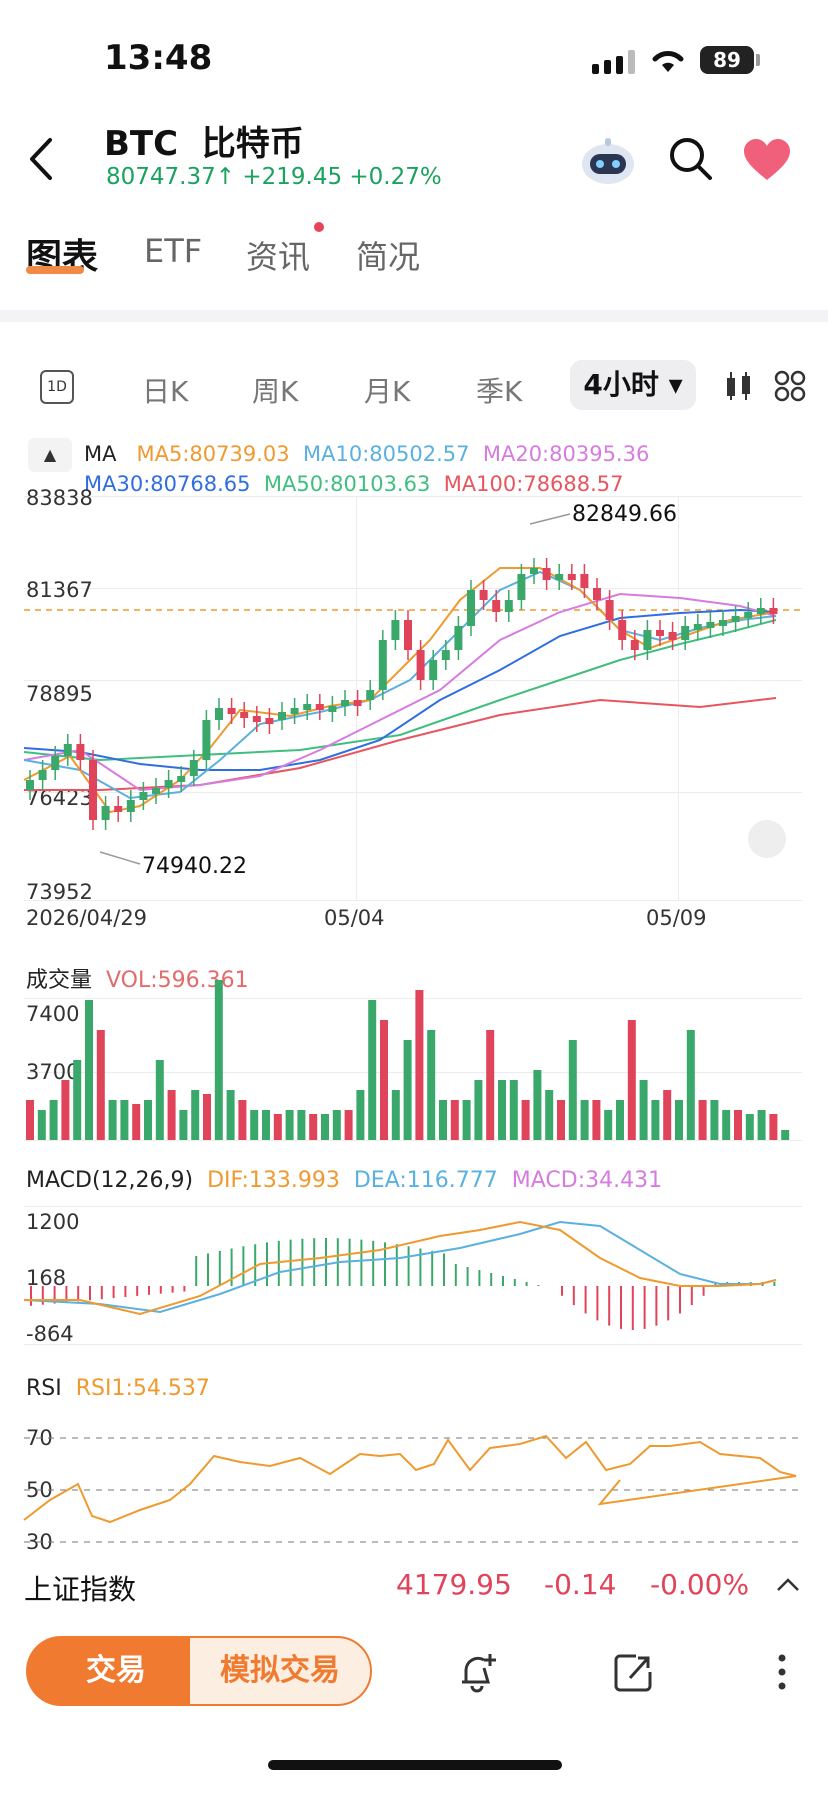  What do you see at coordinates (782, 1672) in the screenshot?
I see `more-options-icon` at bounding box center [782, 1672].